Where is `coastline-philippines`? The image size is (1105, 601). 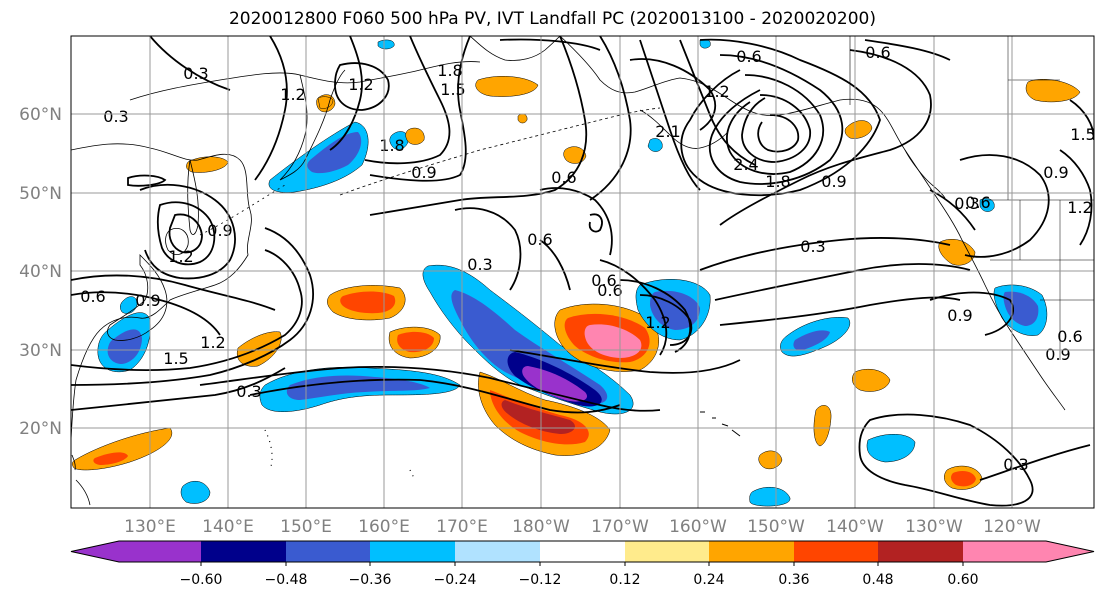 coastline-philippines is located at coordinates (81, 480).